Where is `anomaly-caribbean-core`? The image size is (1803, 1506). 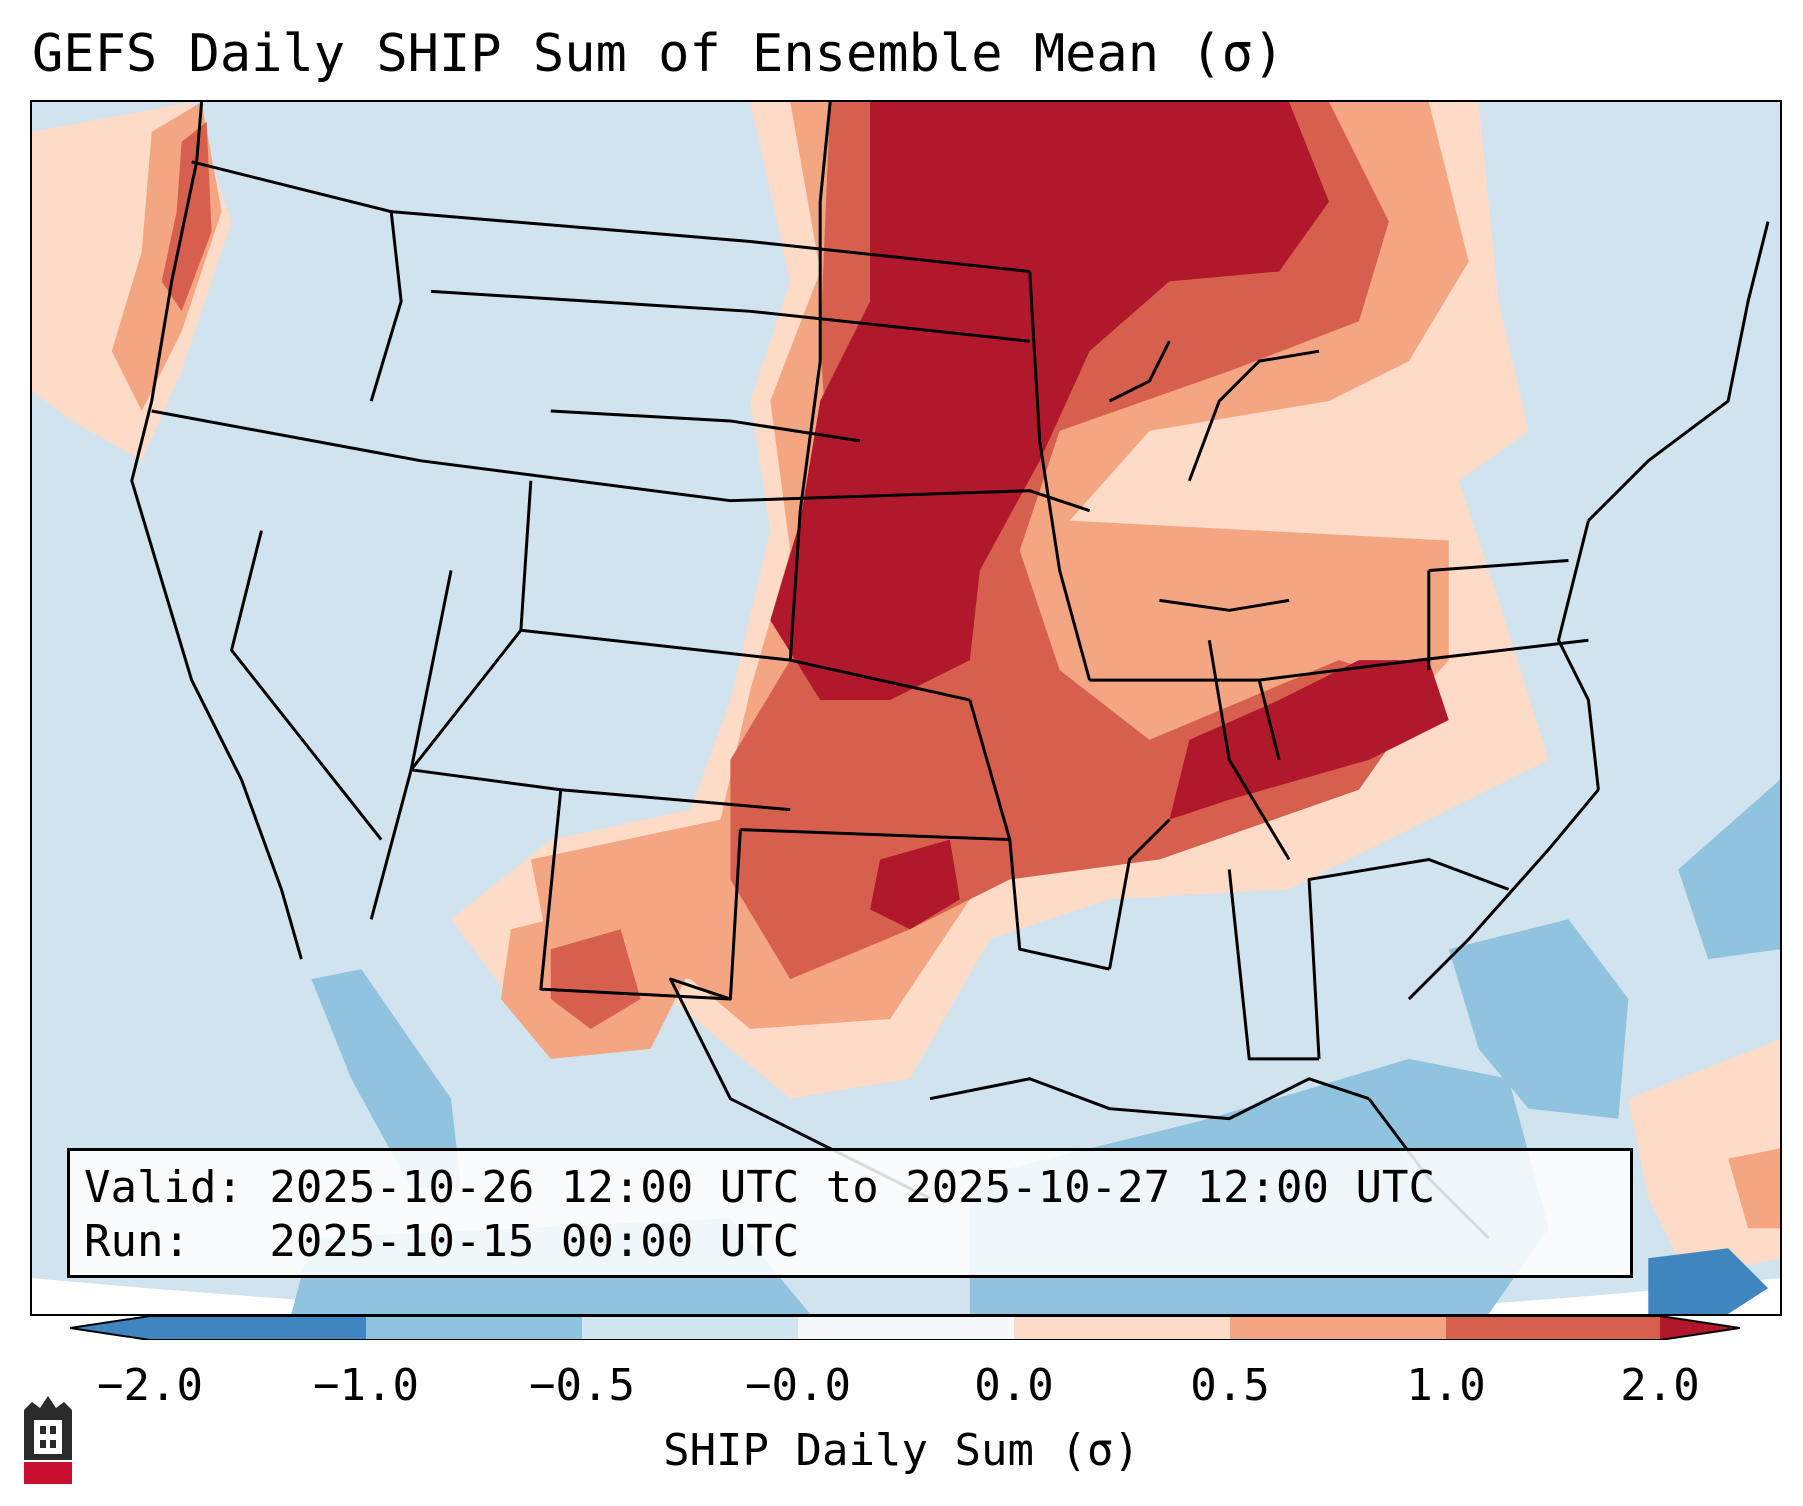 anomaly-caribbean-core is located at coordinates (1754, 1188).